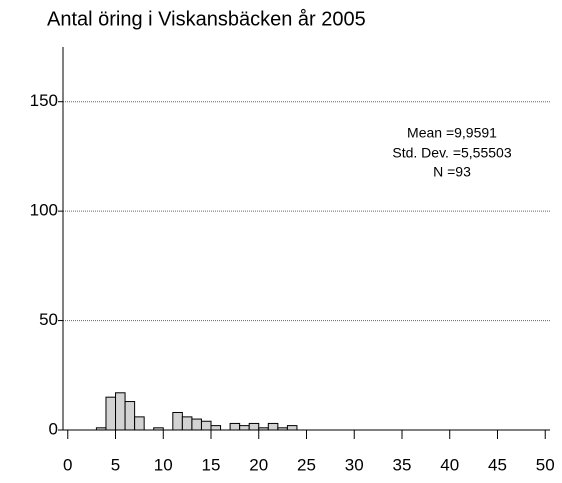  Describe the element at coordinates (451, 153) in the screenshot. I see `annotation: Std. Dev. =5,55503` at that location.